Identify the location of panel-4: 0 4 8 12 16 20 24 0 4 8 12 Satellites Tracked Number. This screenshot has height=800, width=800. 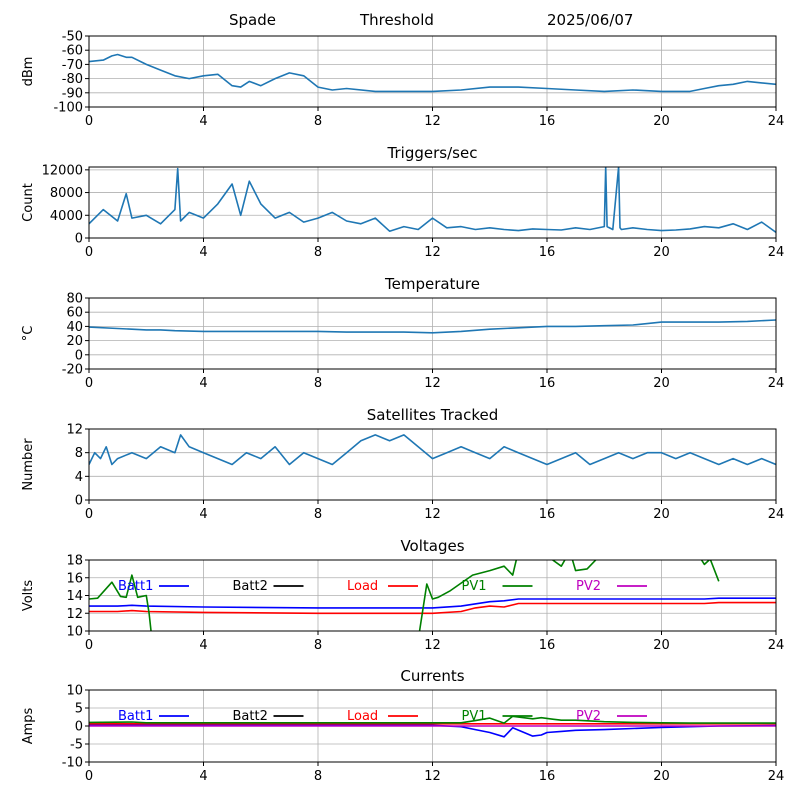
(402, 464).